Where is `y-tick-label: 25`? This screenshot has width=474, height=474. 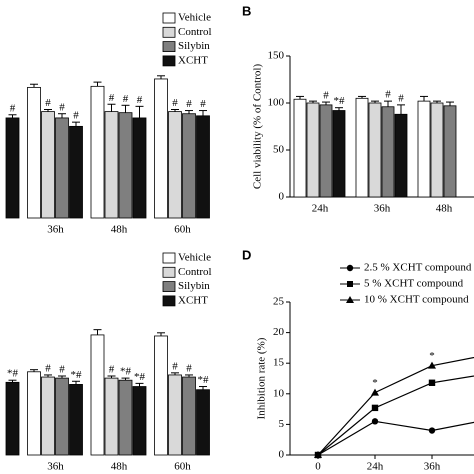
y-tick-label: 25 is located at coordinates (279, 302).